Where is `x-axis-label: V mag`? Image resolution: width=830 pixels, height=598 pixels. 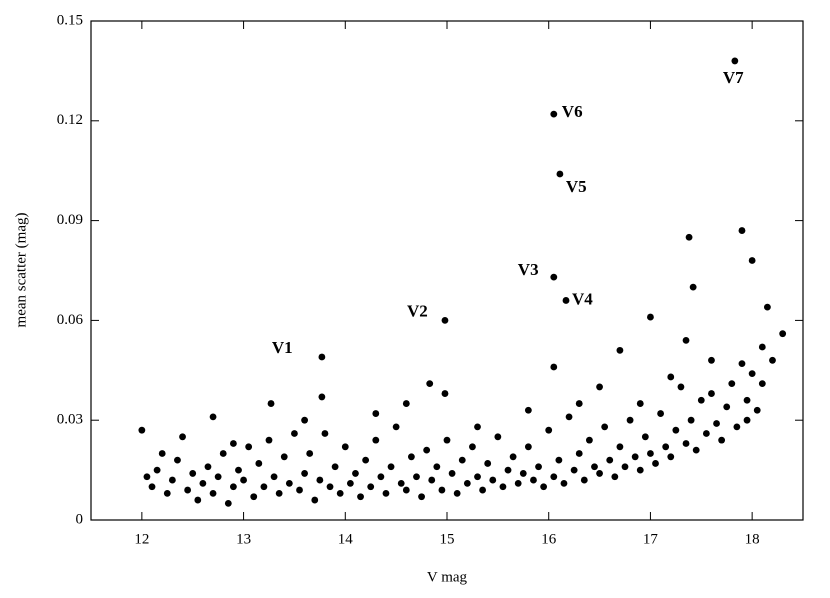
x-axis-label: V mag is located at coordinates (447, 577).